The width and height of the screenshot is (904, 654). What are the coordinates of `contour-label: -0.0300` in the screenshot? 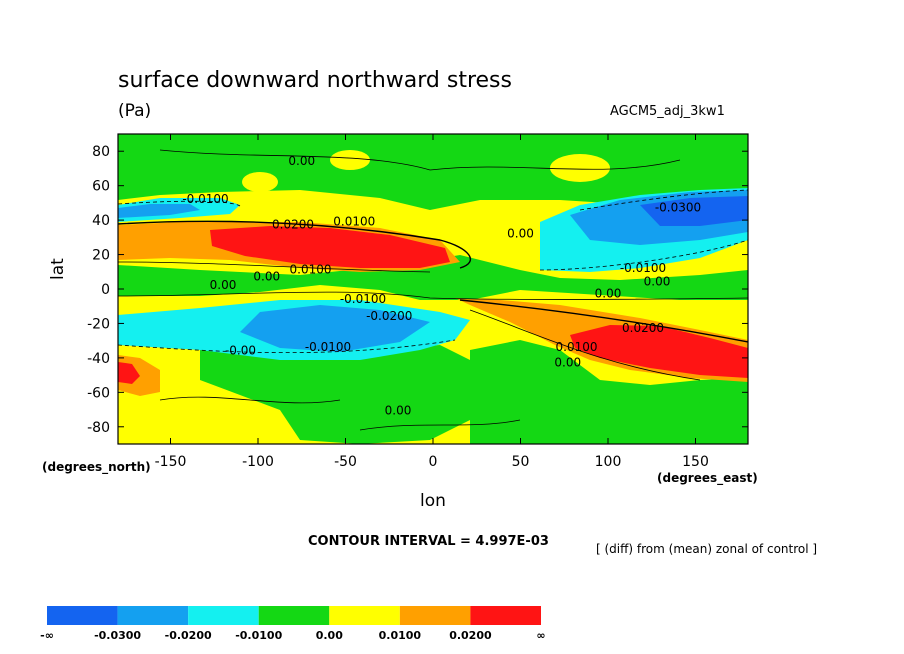 It's located at (678, 208).